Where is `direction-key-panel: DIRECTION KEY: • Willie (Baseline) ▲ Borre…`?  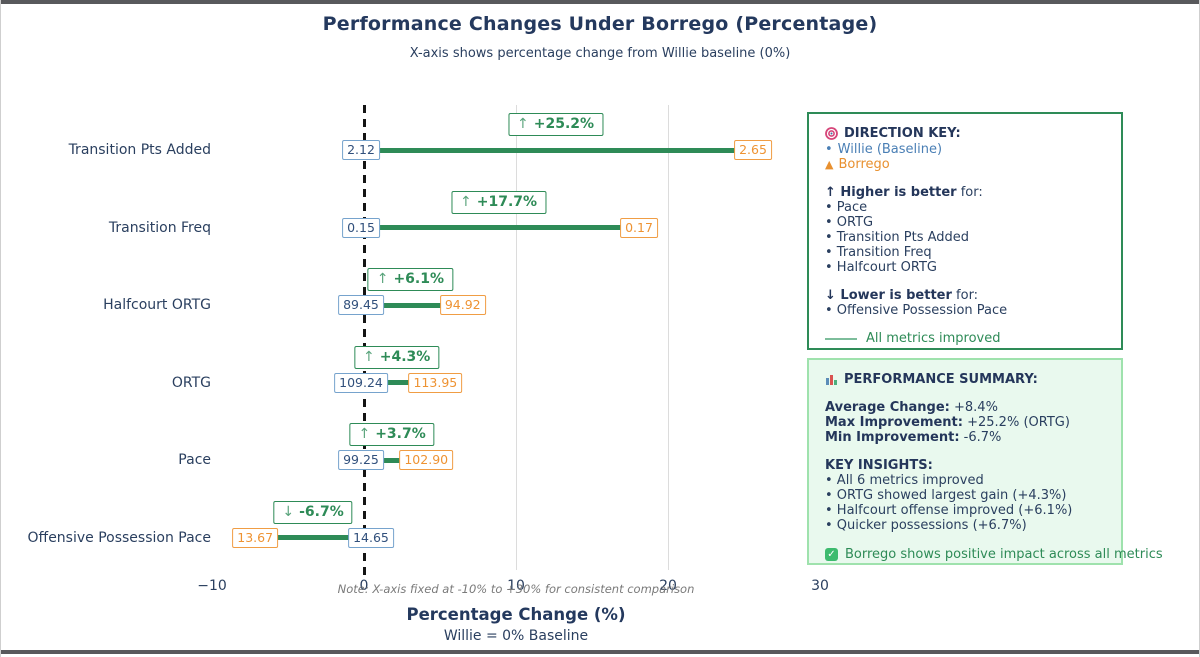
direction-key-panel: DIRECTION KEY: • Willie (Baseline) ▲ Borre… is located at coordinates (965, 231).